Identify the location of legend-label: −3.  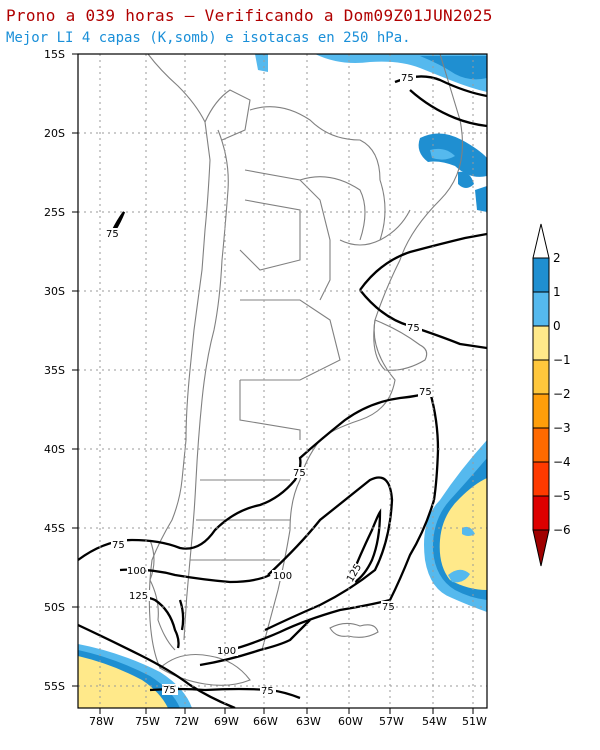
(562, 428).